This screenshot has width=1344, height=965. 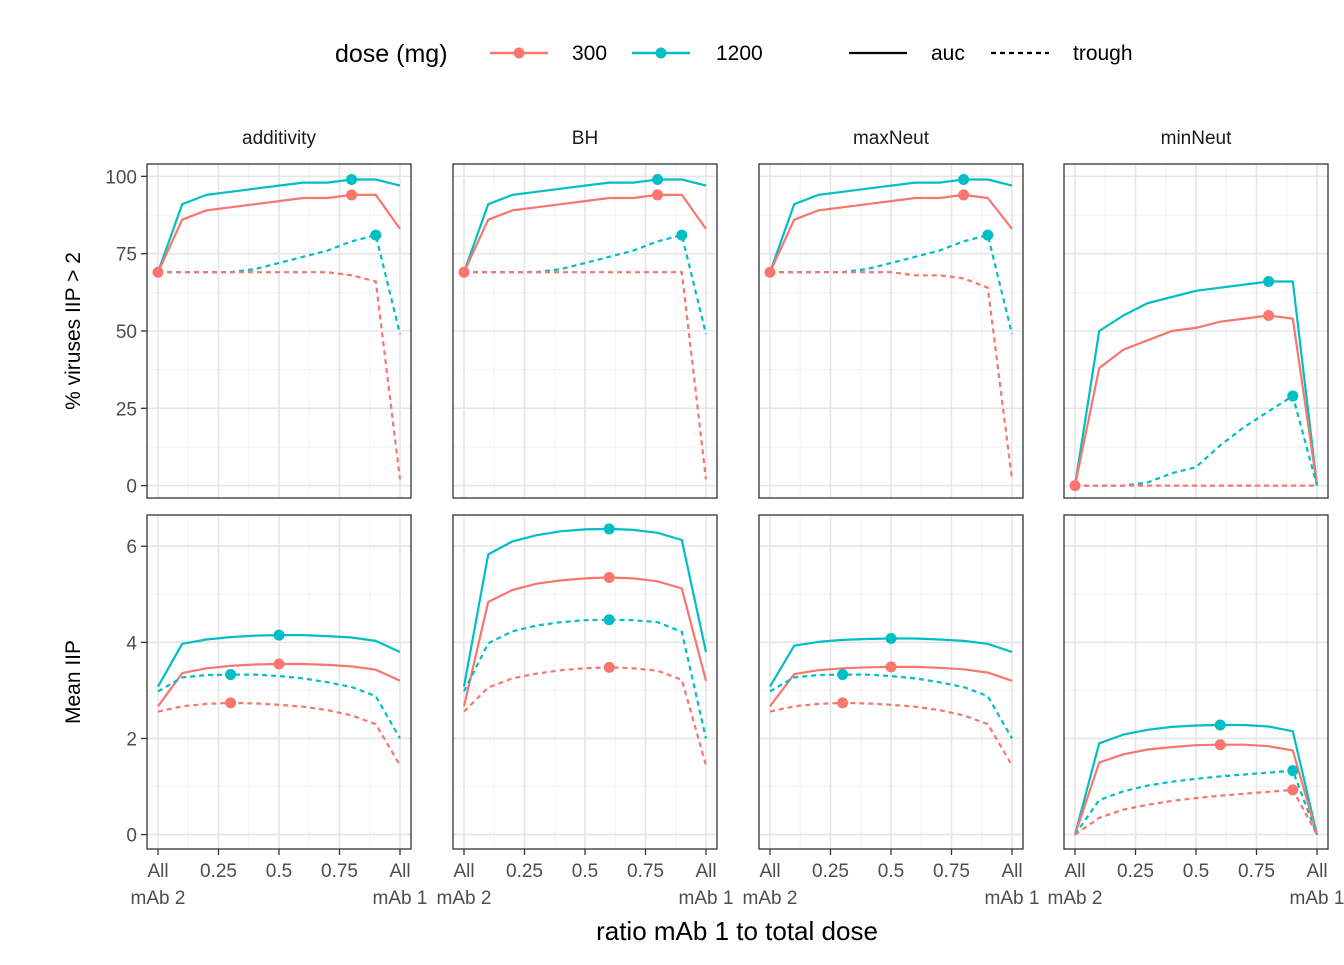 What do you see at coordinates (948, 53) in the screenshot?
I see `legend-label-auc: auc` at bounding box center [948, 53].